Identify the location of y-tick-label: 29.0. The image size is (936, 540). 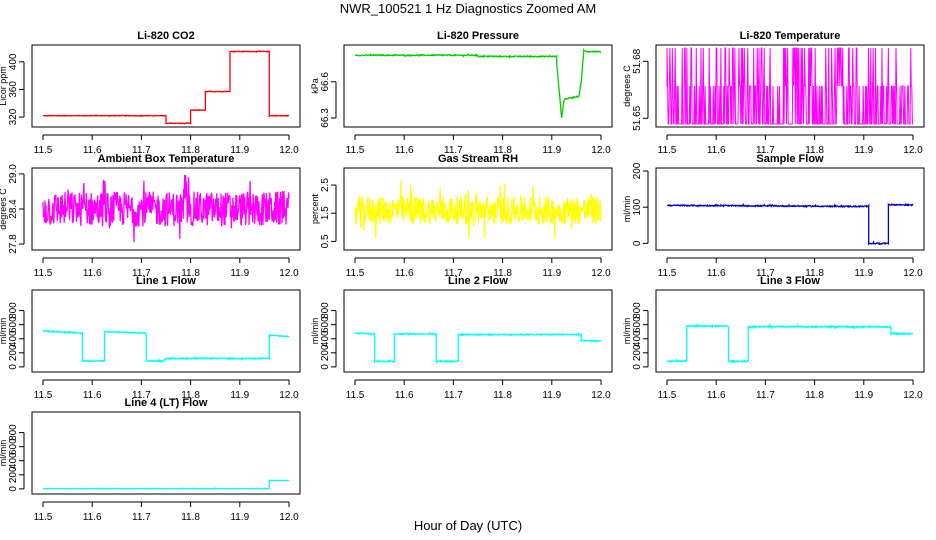
(13, 174).